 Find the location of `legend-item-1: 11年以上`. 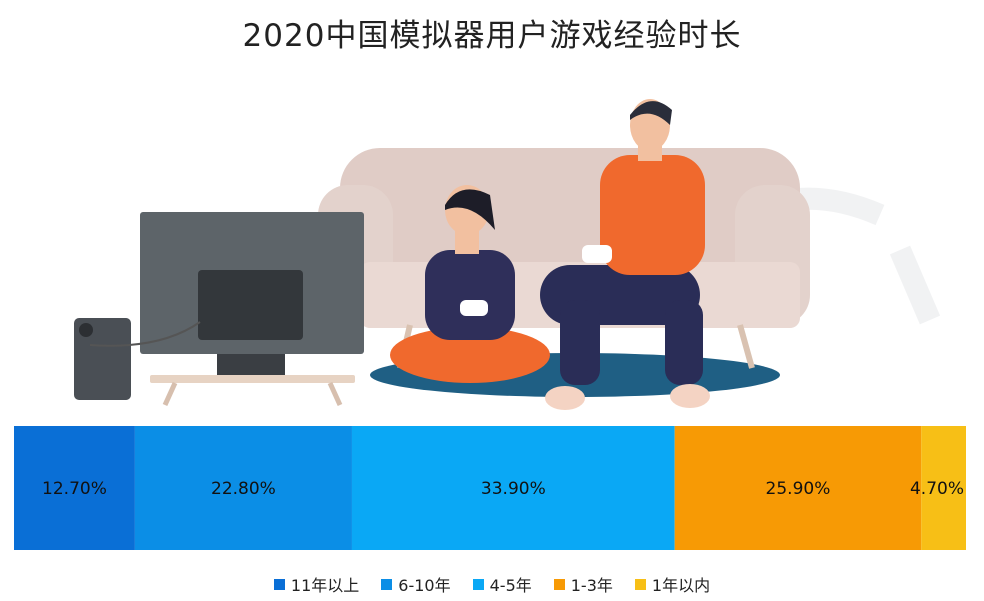

legend-item-1: 11年以上 is located at coordinates (316, 584).